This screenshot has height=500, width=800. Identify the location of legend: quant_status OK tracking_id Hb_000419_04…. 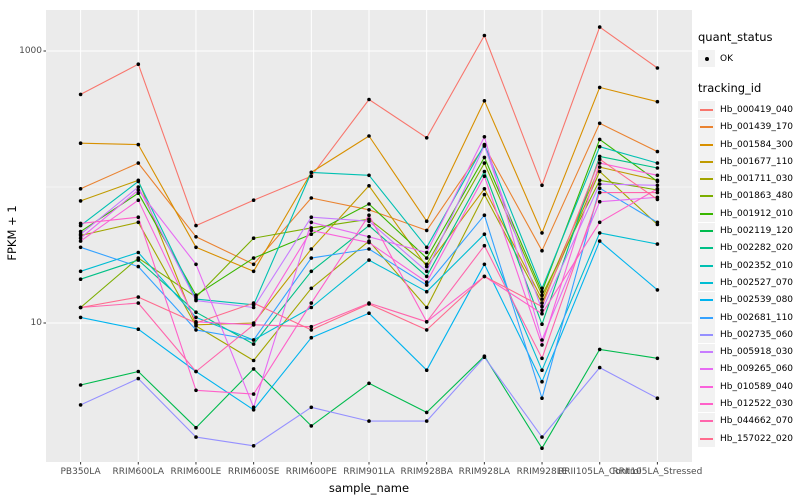
(748, 245).